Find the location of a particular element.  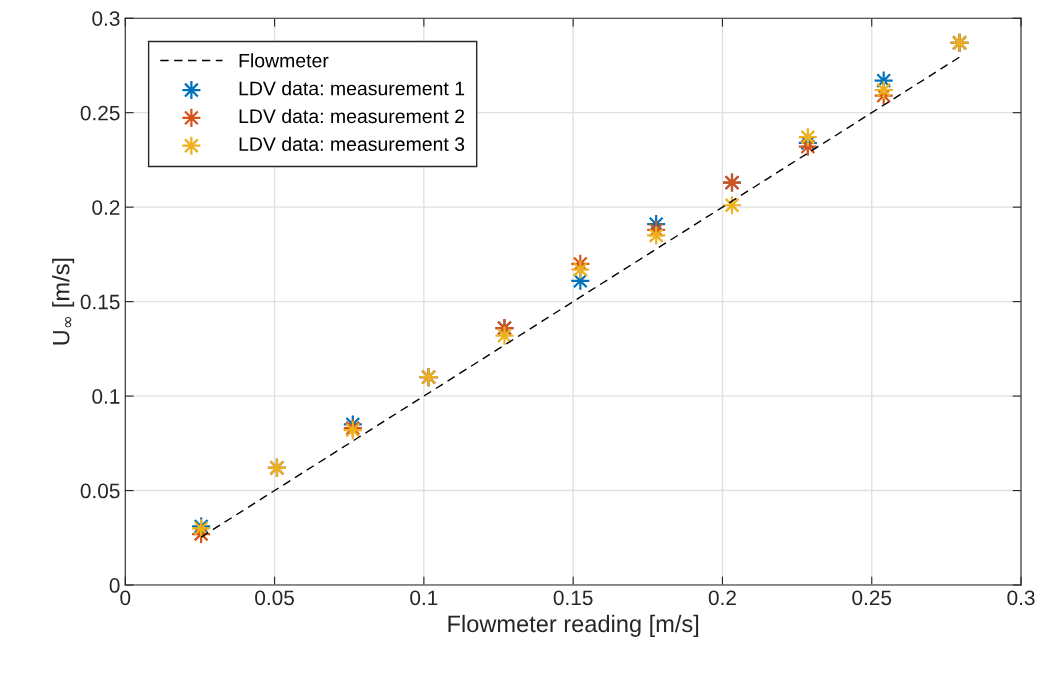

x-tick-label: 0 is located at coordinates (125, 598).